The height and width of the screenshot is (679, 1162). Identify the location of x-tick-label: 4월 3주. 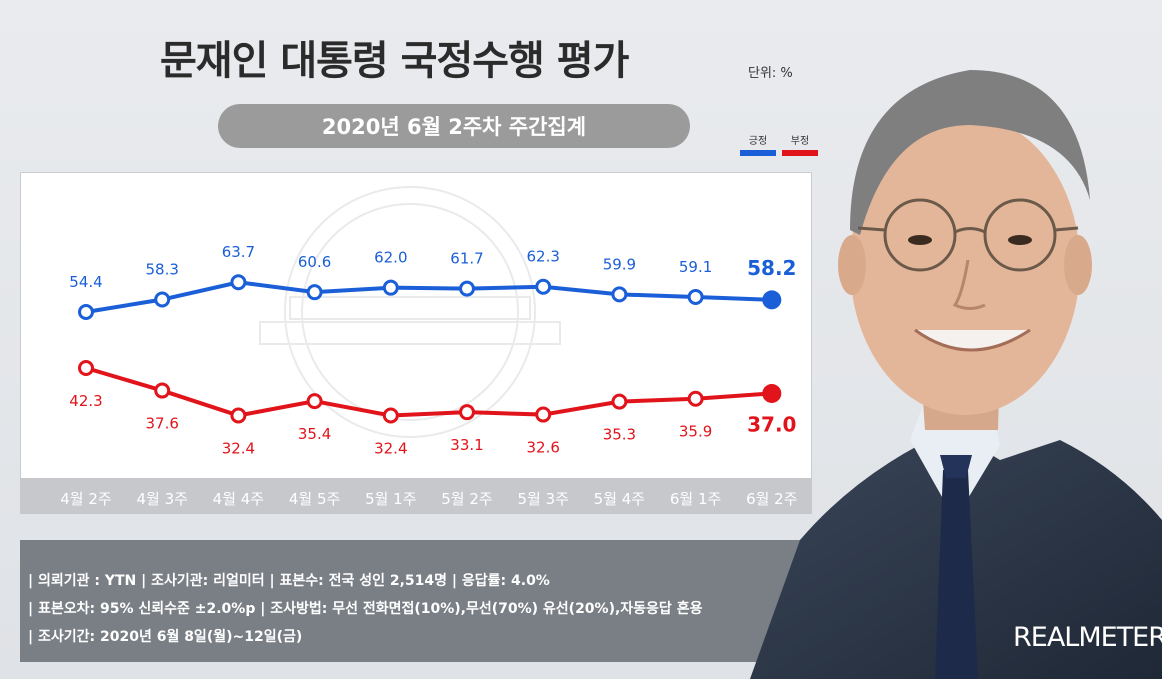
(161, 499).